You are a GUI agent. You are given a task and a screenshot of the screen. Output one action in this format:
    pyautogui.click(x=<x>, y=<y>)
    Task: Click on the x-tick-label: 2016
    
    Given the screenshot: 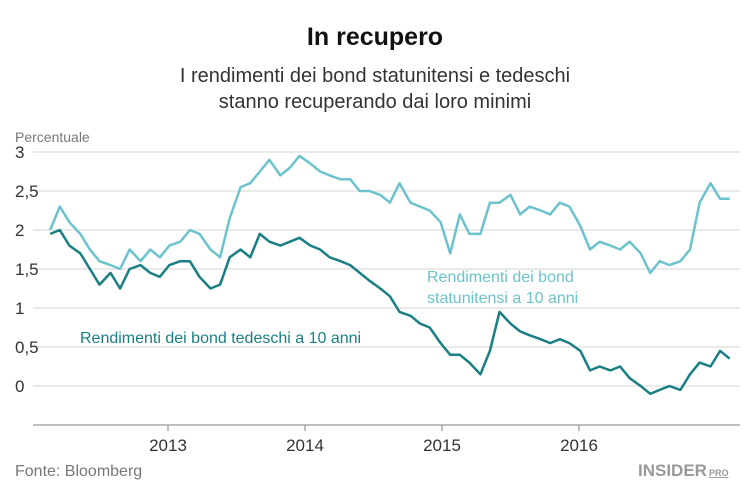 What is the action you would take?
    pyautogui.click(x=579, y=445)
    